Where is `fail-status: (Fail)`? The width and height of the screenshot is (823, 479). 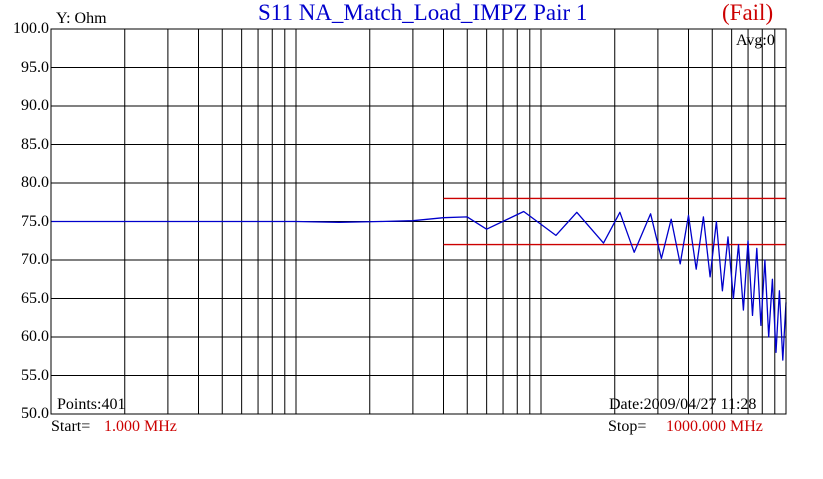 fail-status: (Fail) is located at coordinates (748, 12).